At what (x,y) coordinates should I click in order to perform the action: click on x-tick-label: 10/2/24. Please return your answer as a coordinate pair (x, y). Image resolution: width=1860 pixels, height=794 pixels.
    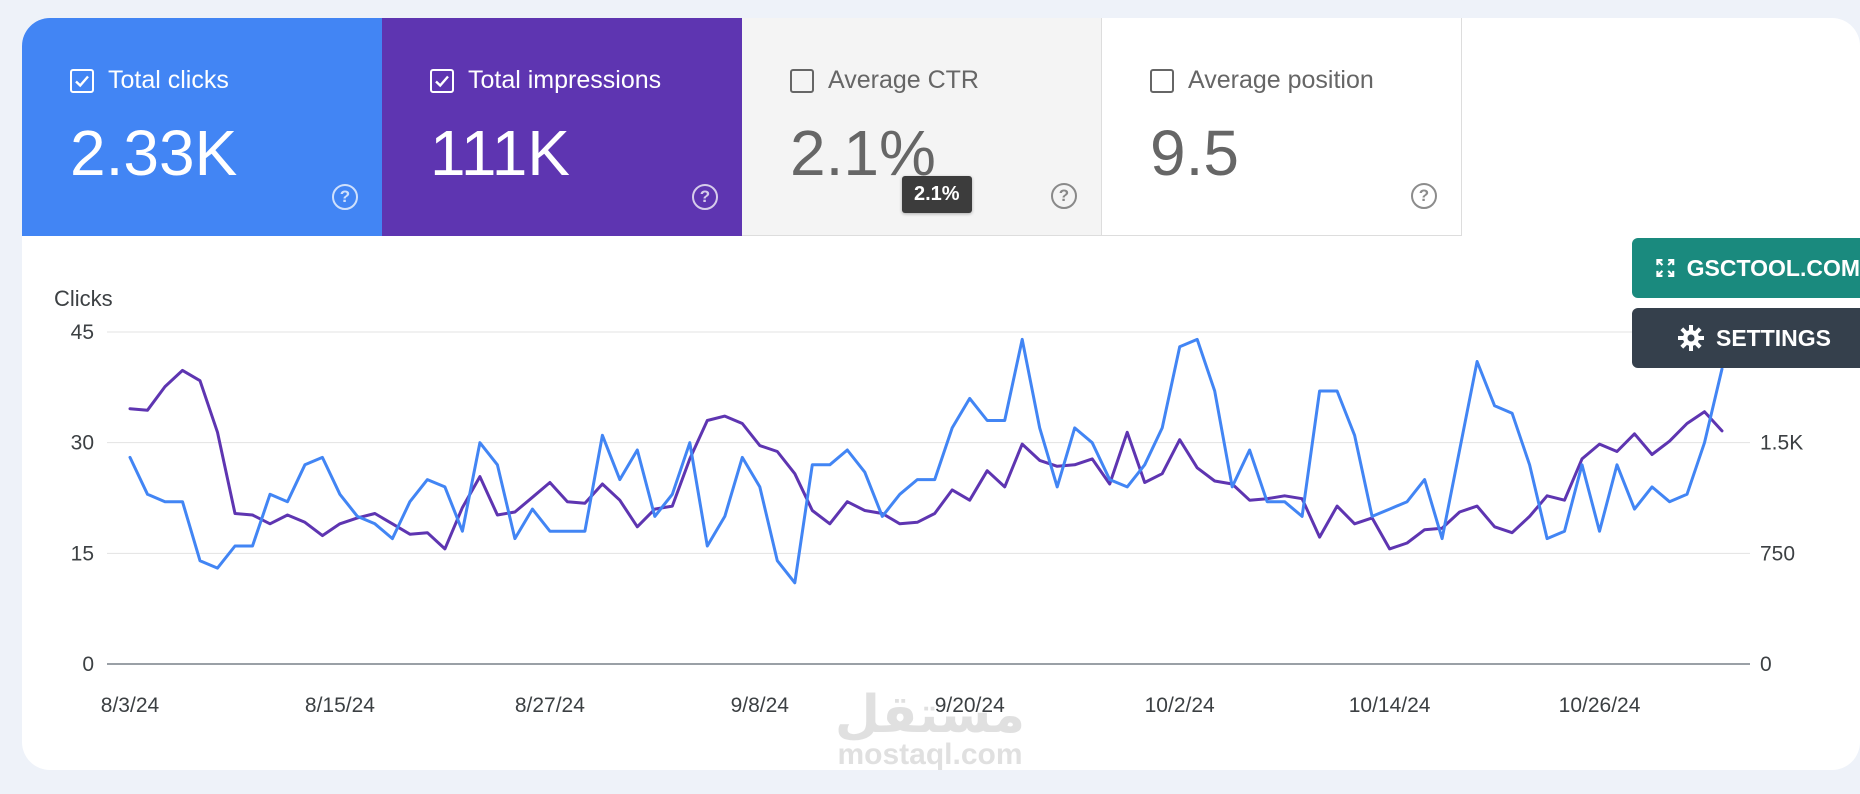
    Looking at the image, I should click on (1180, 705).